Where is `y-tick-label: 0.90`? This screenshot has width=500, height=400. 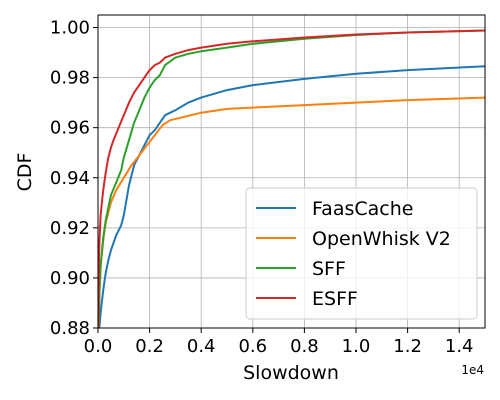
y-tick-label: 0.90 is located at coordinates (70, 278).